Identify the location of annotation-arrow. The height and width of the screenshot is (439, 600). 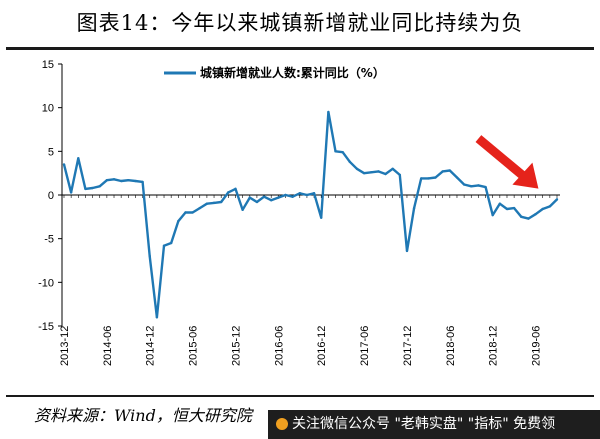
(507, 162).